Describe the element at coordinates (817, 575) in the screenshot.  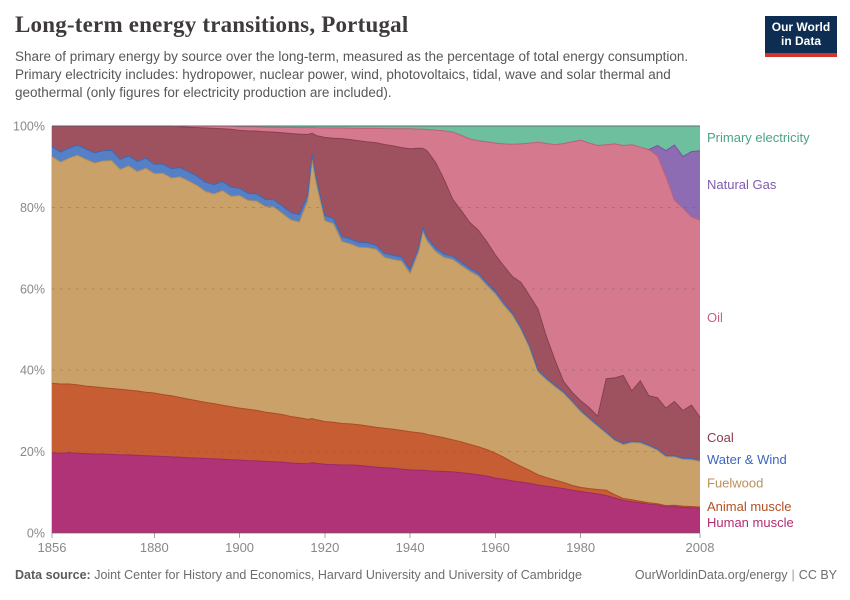
I see `license-badge: CC BY` at that location.